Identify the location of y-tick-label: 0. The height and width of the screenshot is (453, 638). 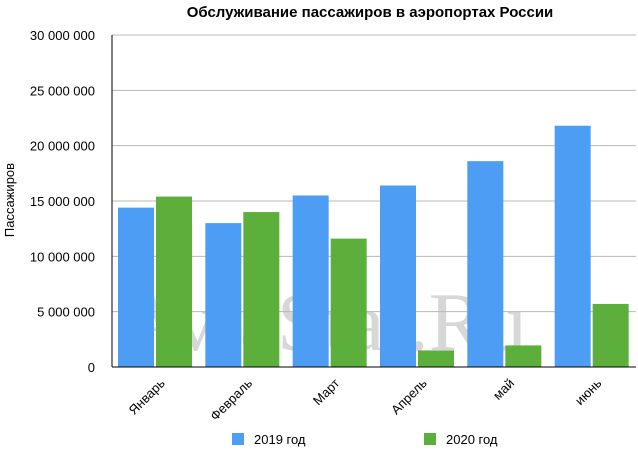
(91, 367).